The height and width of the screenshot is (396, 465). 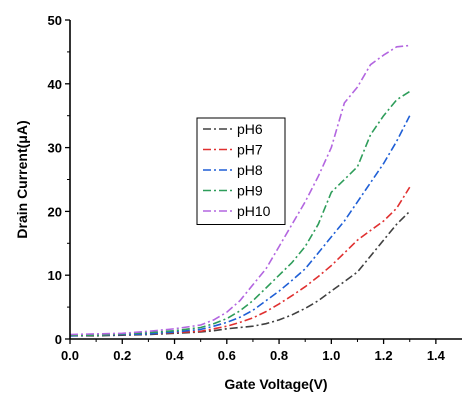 What do you see at coordinates (331, 355) in the screenshot?
I see `x-tick-label: 1.0` at bounding box center [331, 355].